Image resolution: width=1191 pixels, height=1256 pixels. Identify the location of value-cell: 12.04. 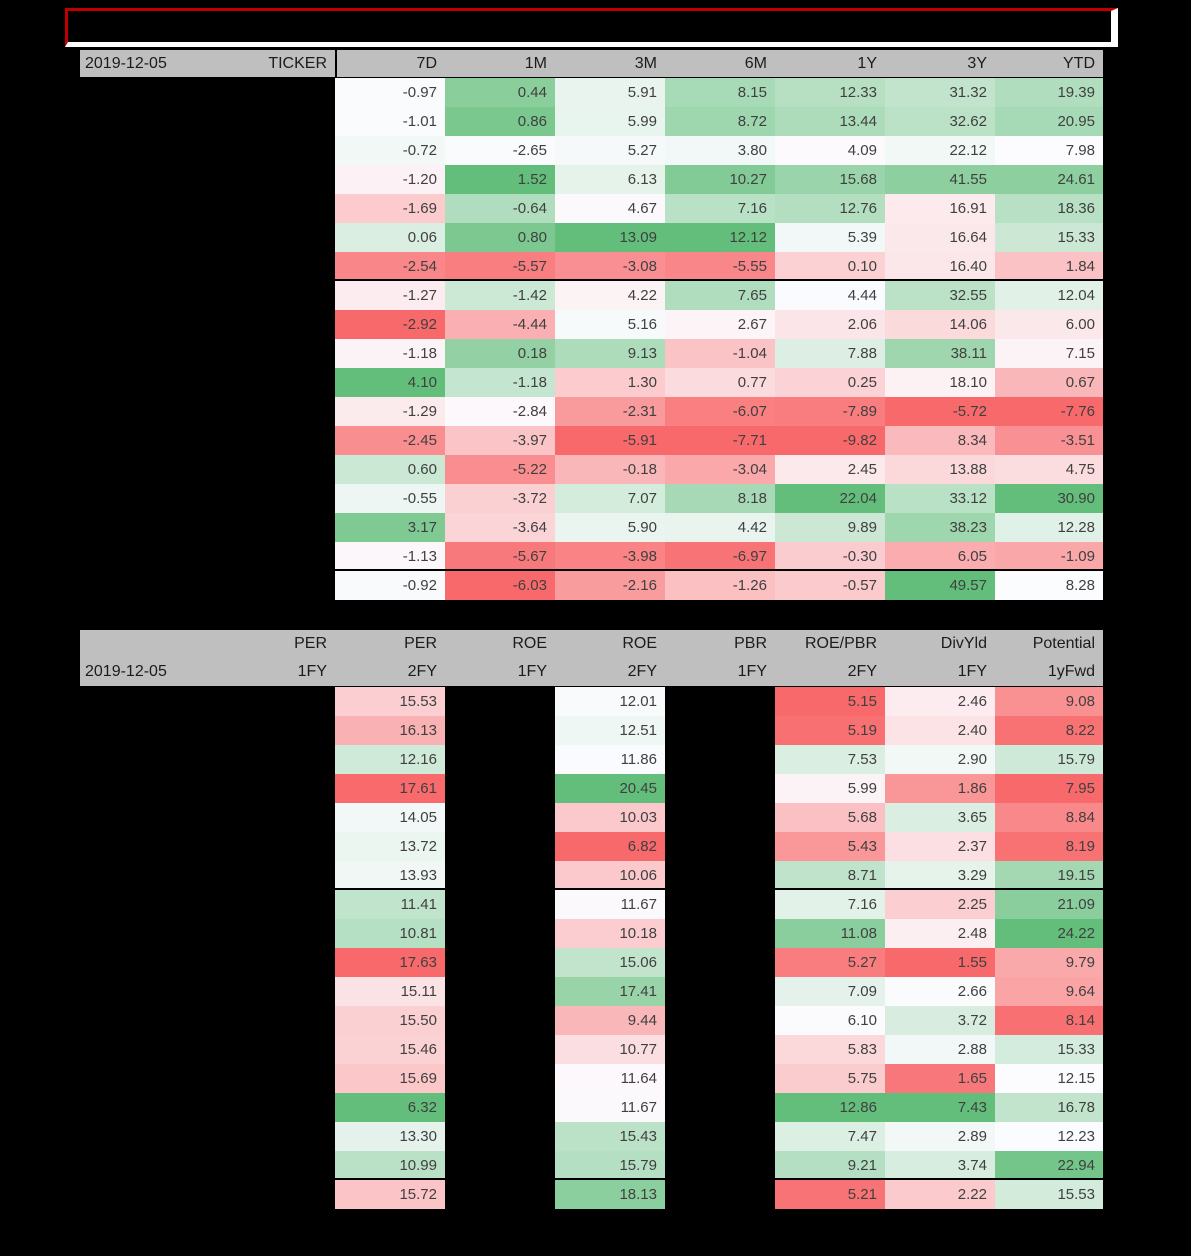
(1049, 295).